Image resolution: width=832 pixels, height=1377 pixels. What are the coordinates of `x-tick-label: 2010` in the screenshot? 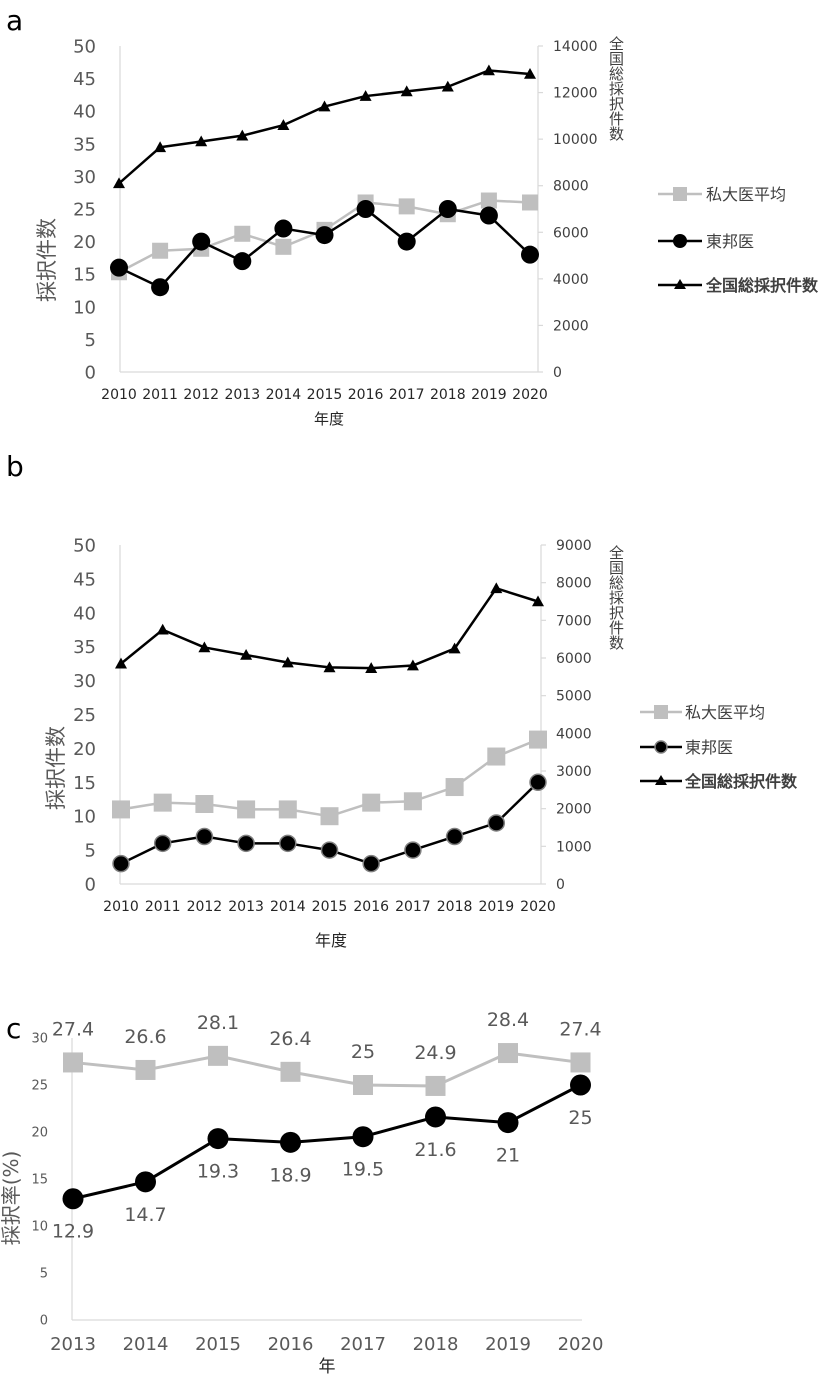 It's located at (121, 907).